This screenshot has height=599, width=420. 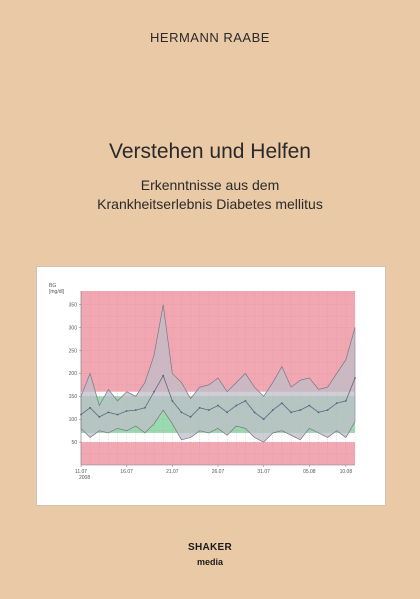 I want to click on x-tick-label: 21.07, so click(x=172, y=472).